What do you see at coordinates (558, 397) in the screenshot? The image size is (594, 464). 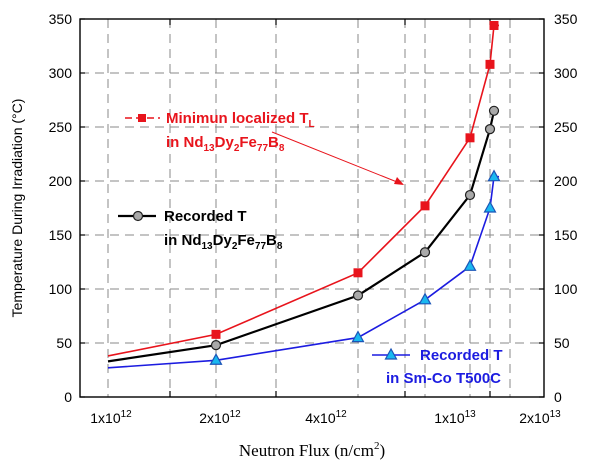 I see `y2-tick-label: 0` at bounding box center [558, 397].